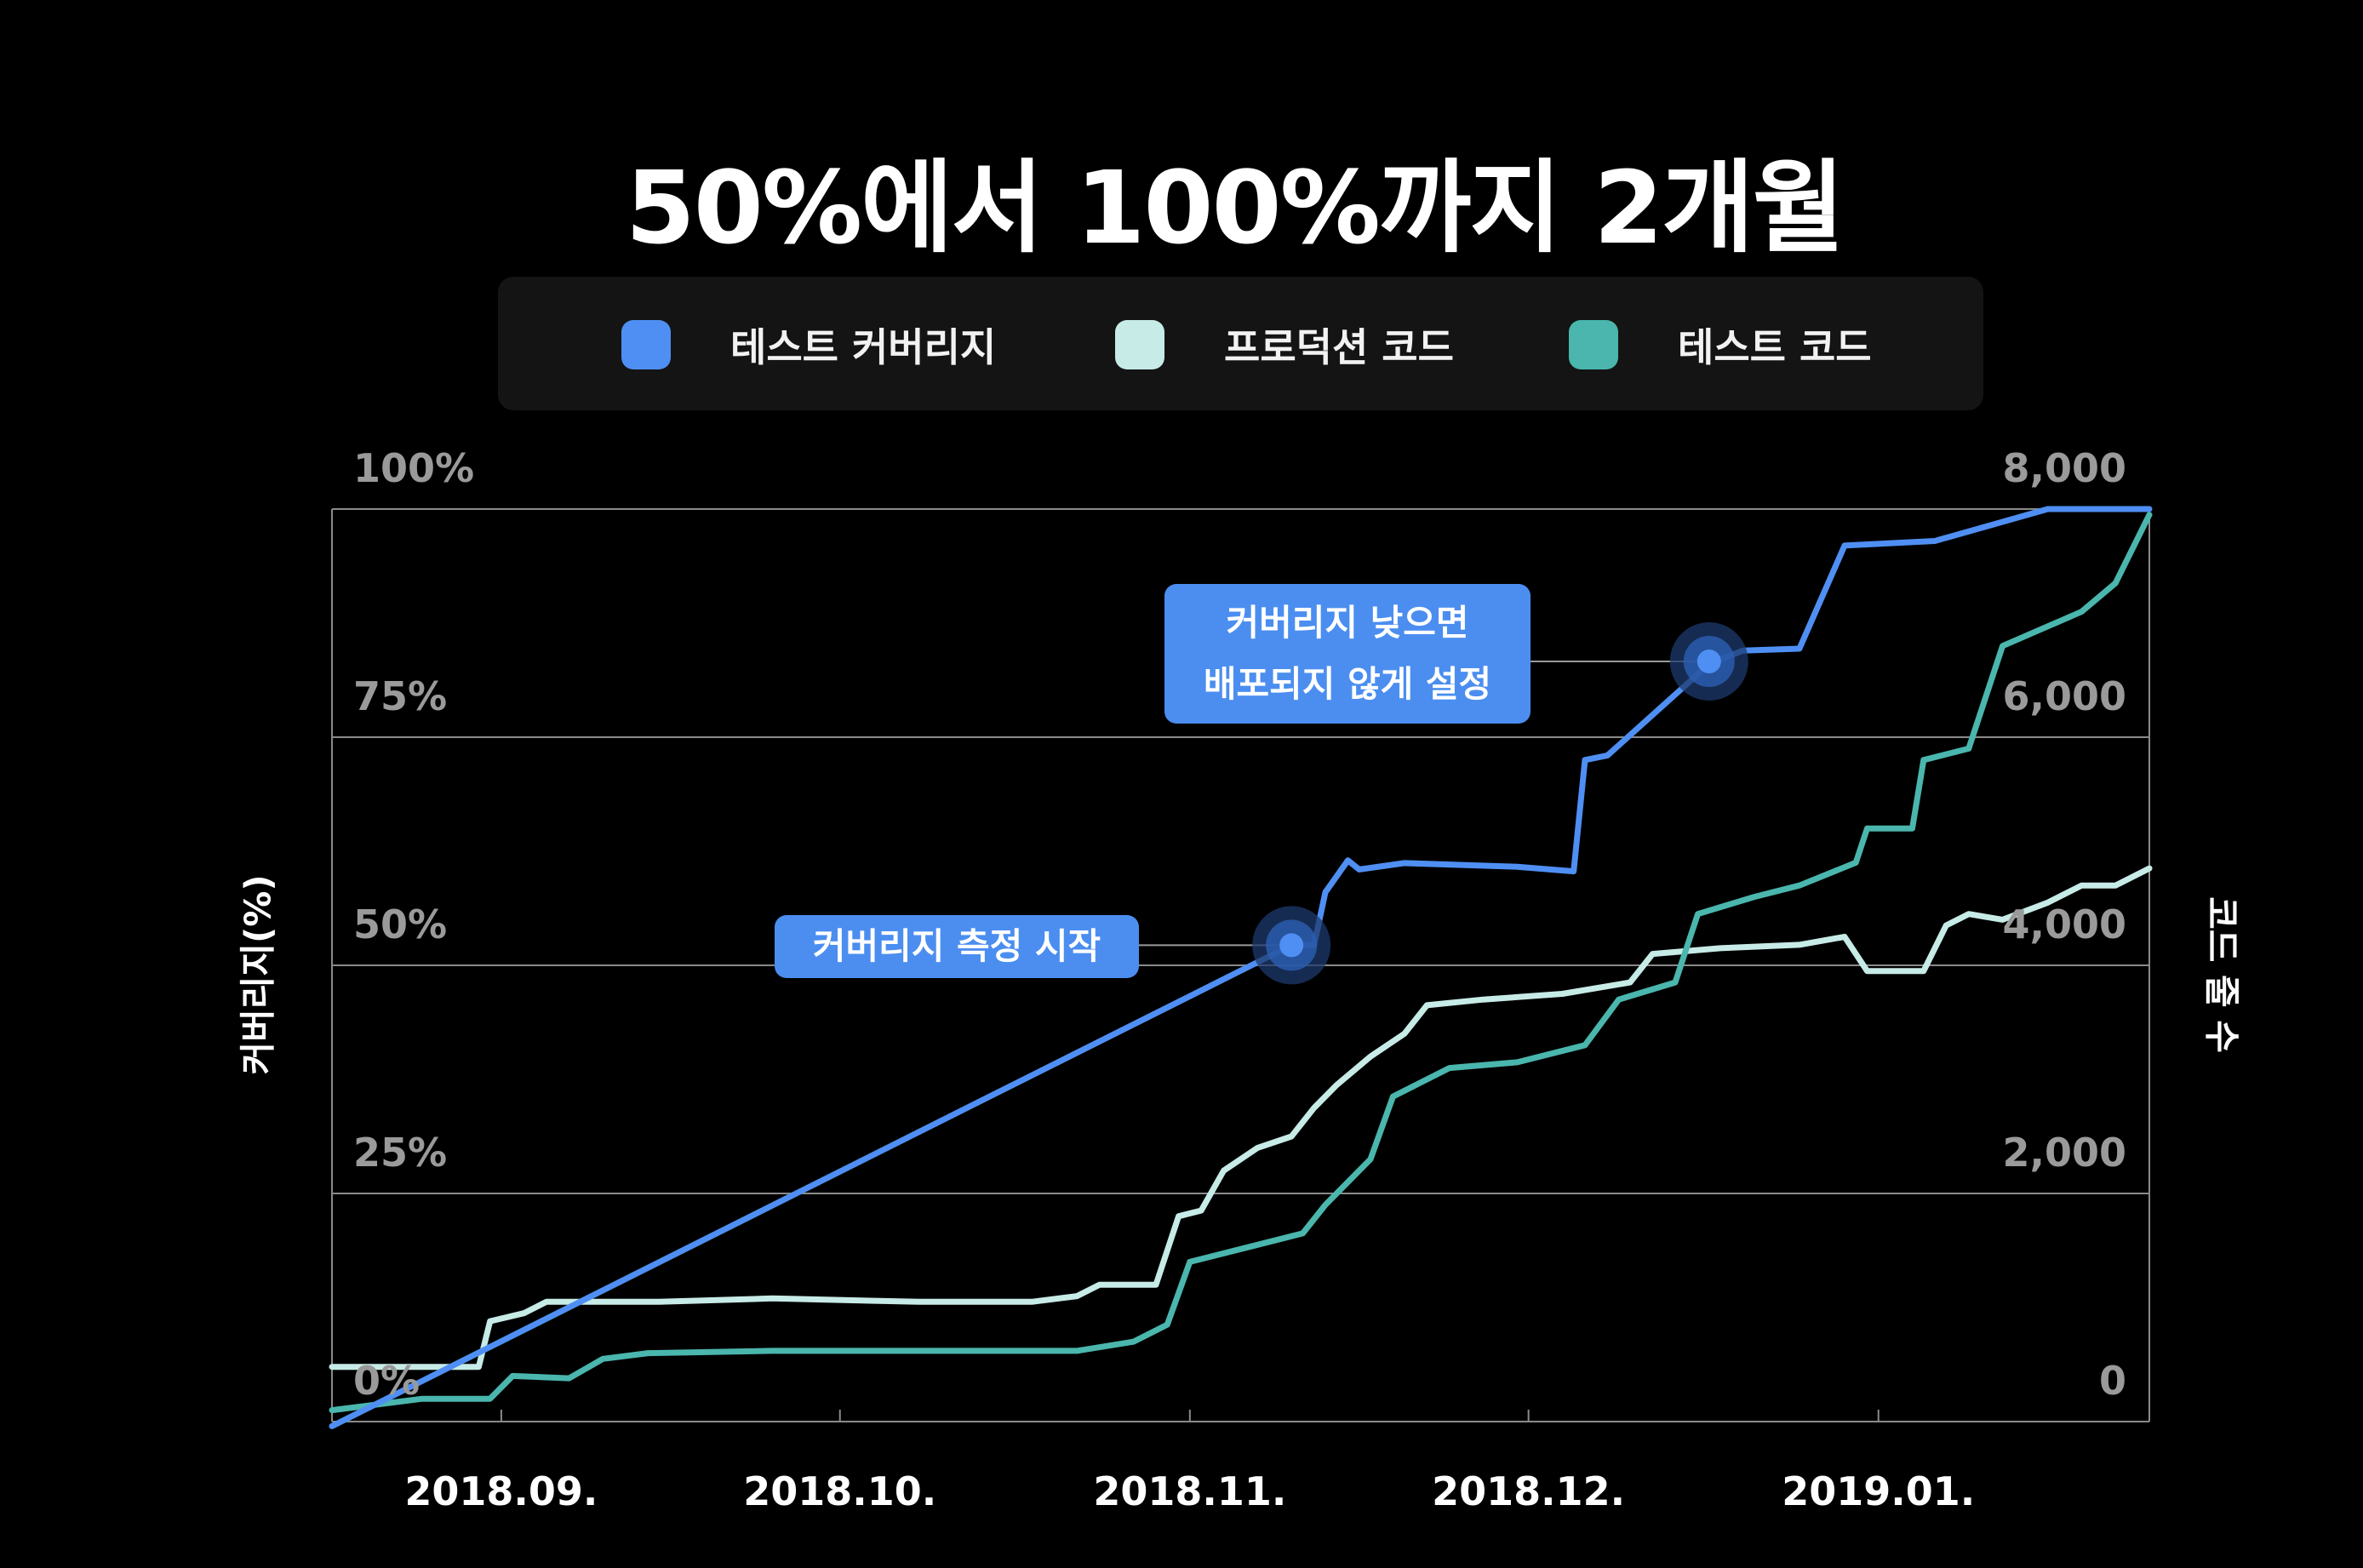 This screenshot has width=2363, height=1568. Describe the element at coordinates (1235, 207) in the screenshot. I see `chart-title: 50%에서 100%까지 2개월` at that location.